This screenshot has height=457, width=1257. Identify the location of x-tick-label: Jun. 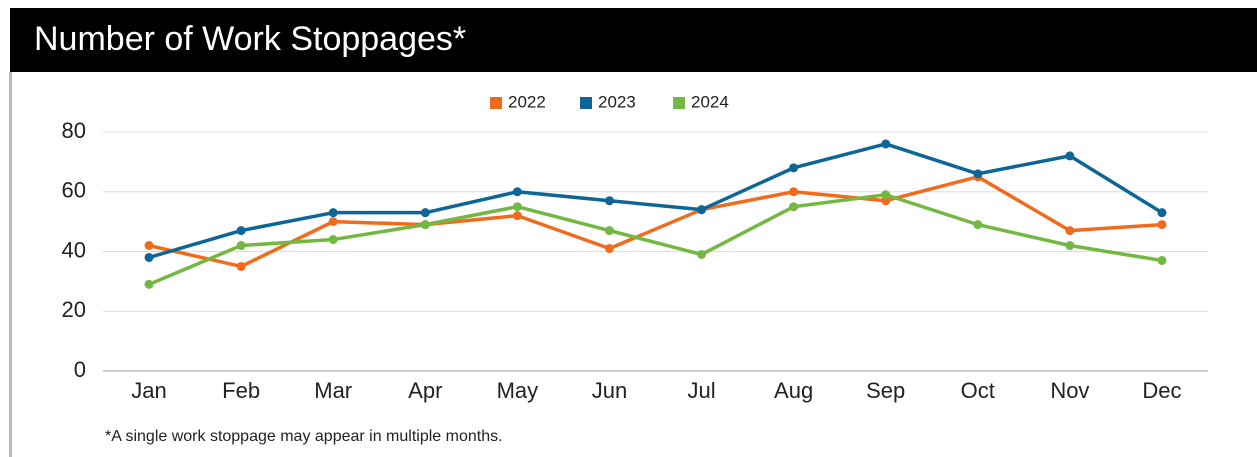
(609, 390).